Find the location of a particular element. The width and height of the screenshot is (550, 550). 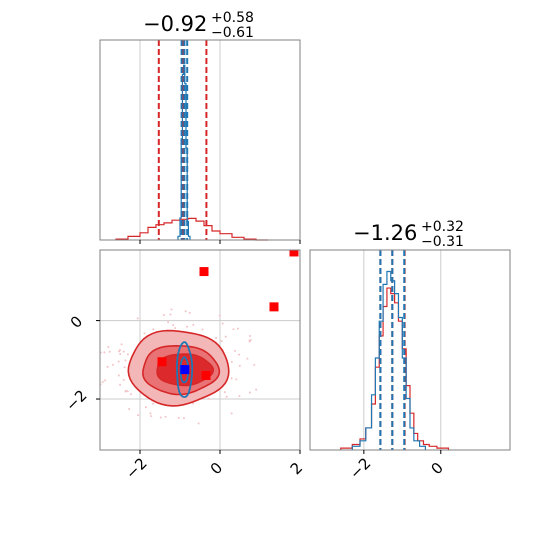

title-param-2: −1.26 +0.32 −0.31 is located at coordinates (408, 234).